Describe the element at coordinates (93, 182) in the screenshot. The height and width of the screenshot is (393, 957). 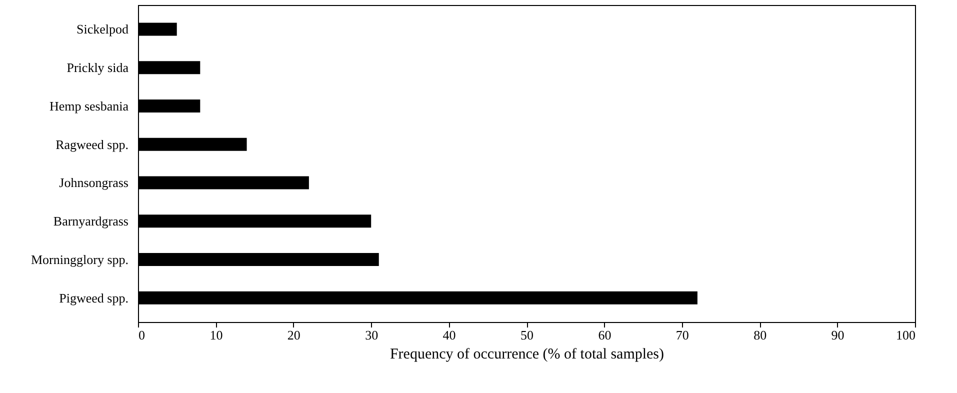
I see `y-tick-label: Johnsongrass` at that location.